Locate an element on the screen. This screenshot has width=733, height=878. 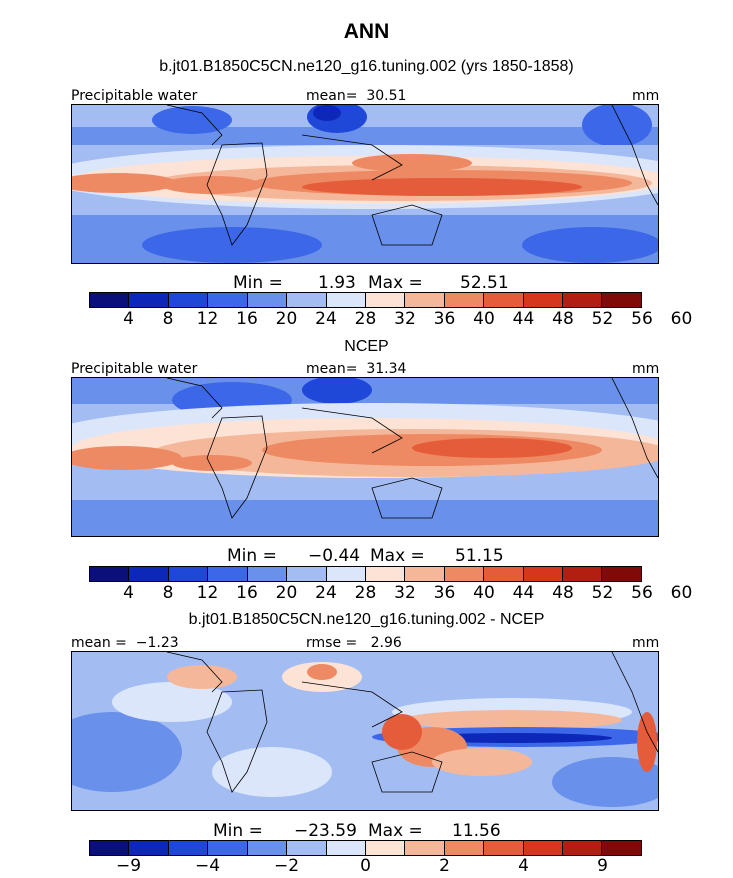
difference-map-icon is located at coordinates (365, 731).